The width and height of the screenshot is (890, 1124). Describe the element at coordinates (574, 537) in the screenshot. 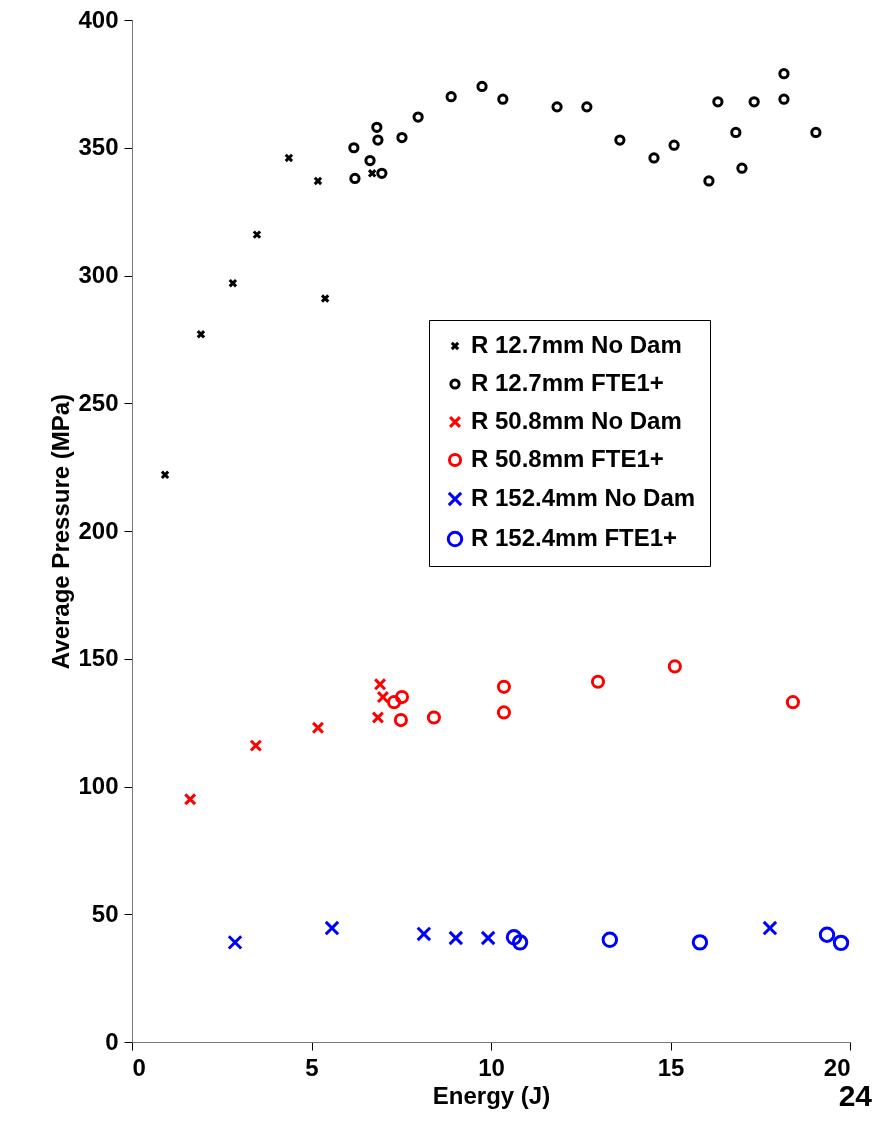

I see `legend-label: R 152.4mm FTE1+` at that location.